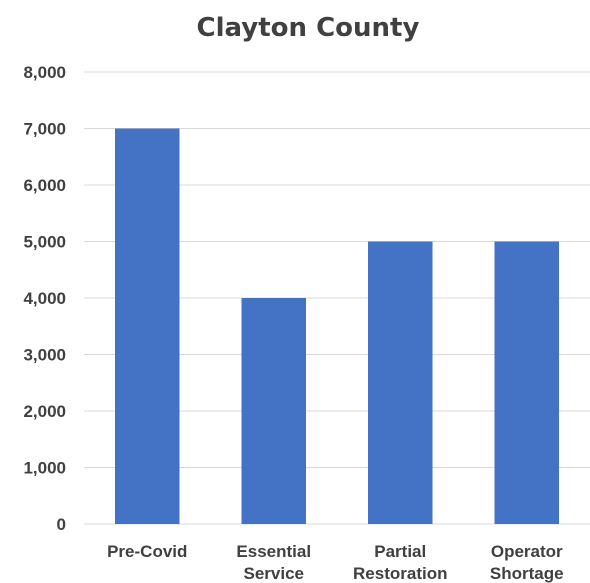 The height and width of the screenshot is (583, 590). I want to click on x-category-label-line: Operator, so click(527, 551).